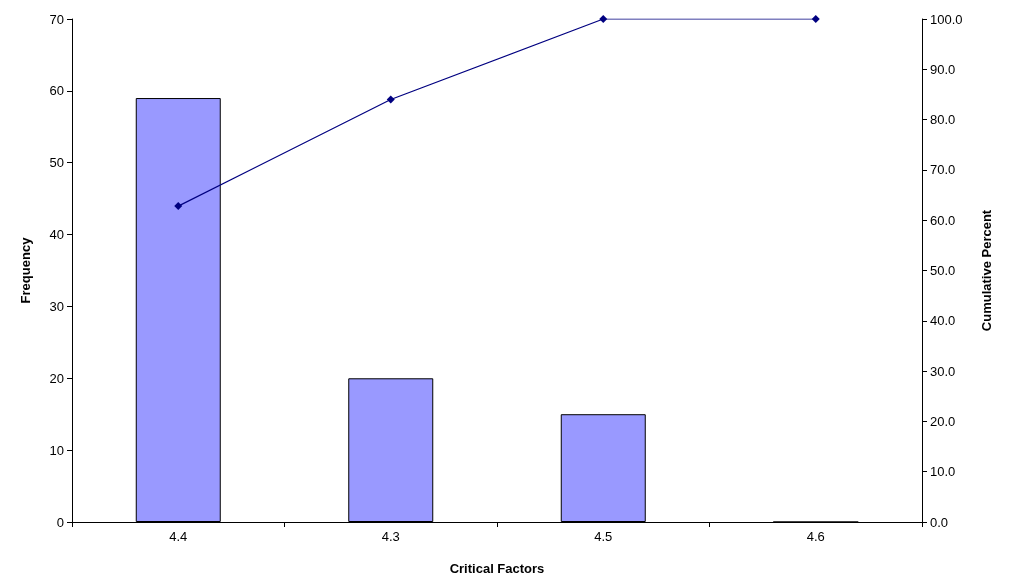 This screenshot has height=587, width=1010. What do you see at coordinates (497, 568) in the screenshot?
I see `x-axis-title: Critical Factors` at bounding box center [497, 568].